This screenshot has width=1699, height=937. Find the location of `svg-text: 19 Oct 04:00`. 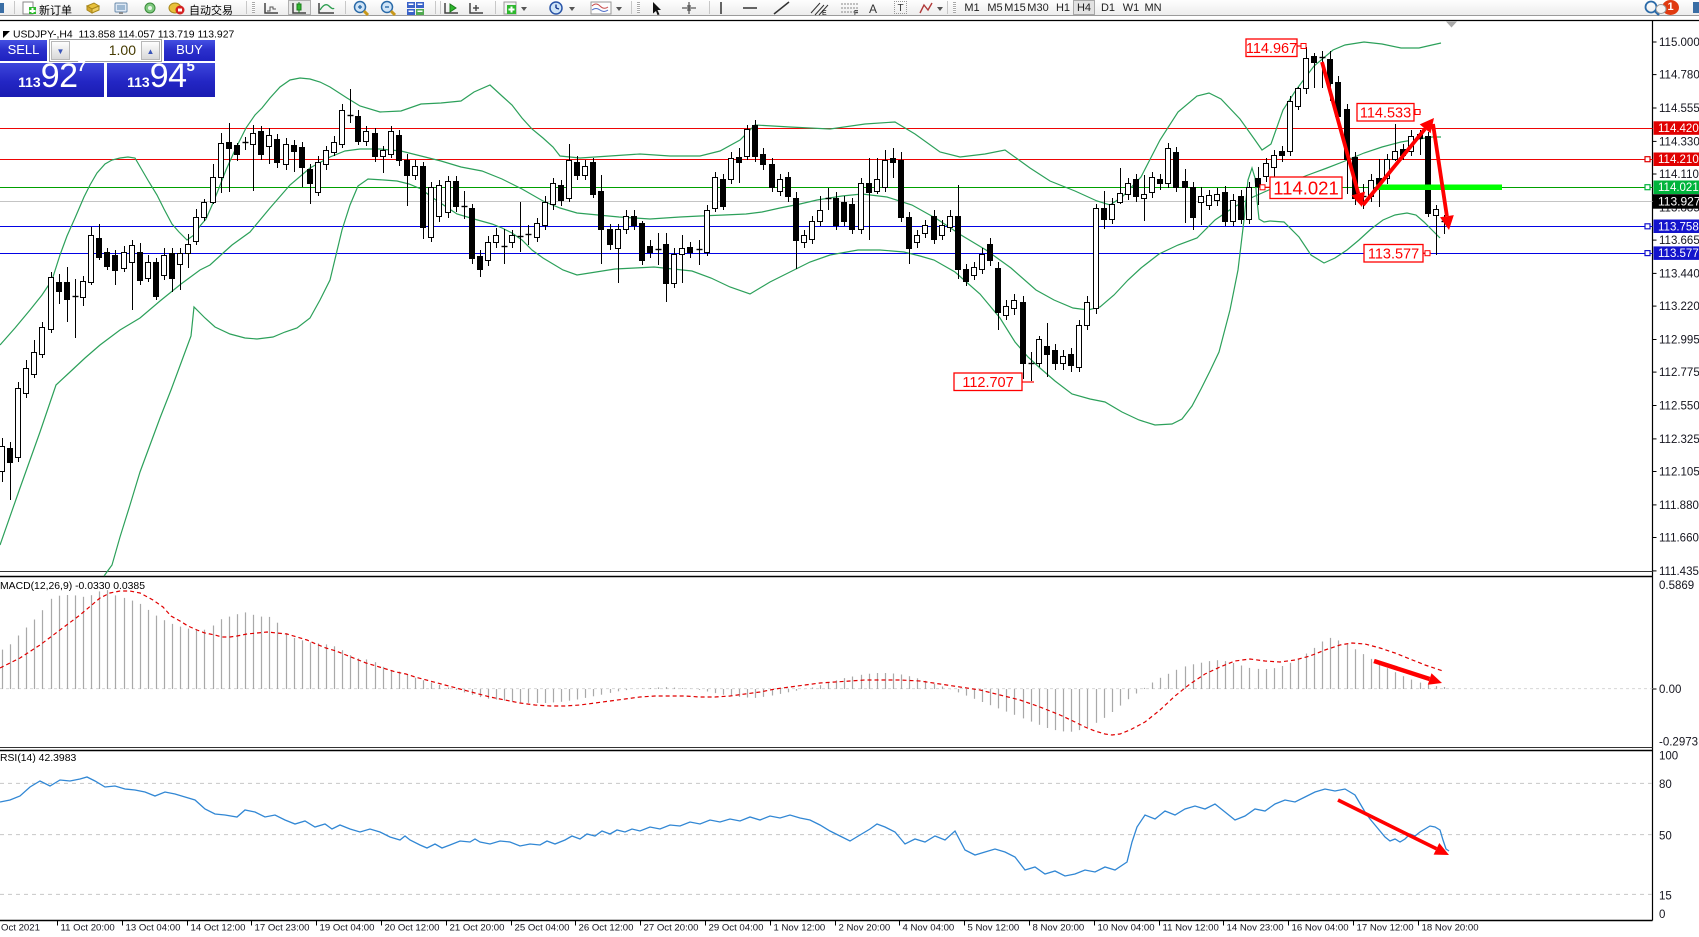

svg-text: 19 Oct 04:00 is located at coordinates (347, 928).